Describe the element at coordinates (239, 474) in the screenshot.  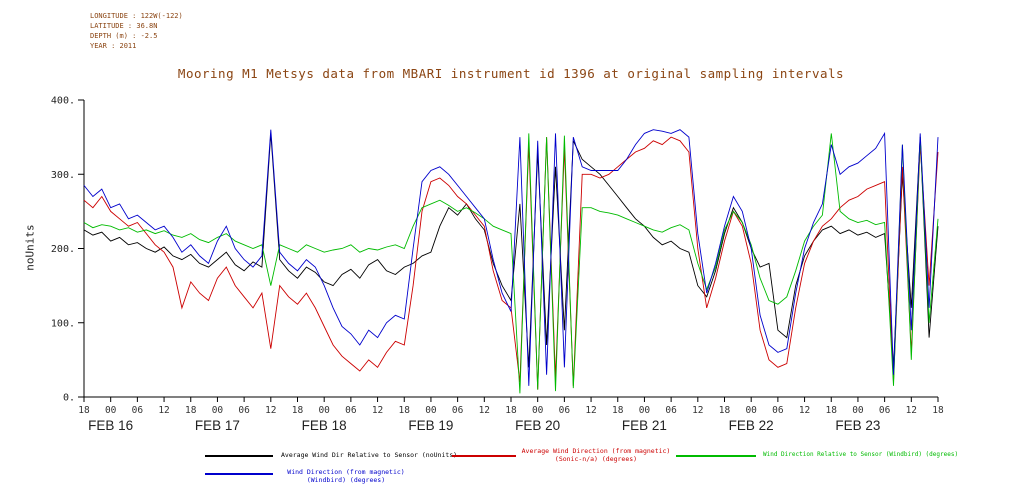
I see `legend-swatch-windbird-magnetic` at that location.